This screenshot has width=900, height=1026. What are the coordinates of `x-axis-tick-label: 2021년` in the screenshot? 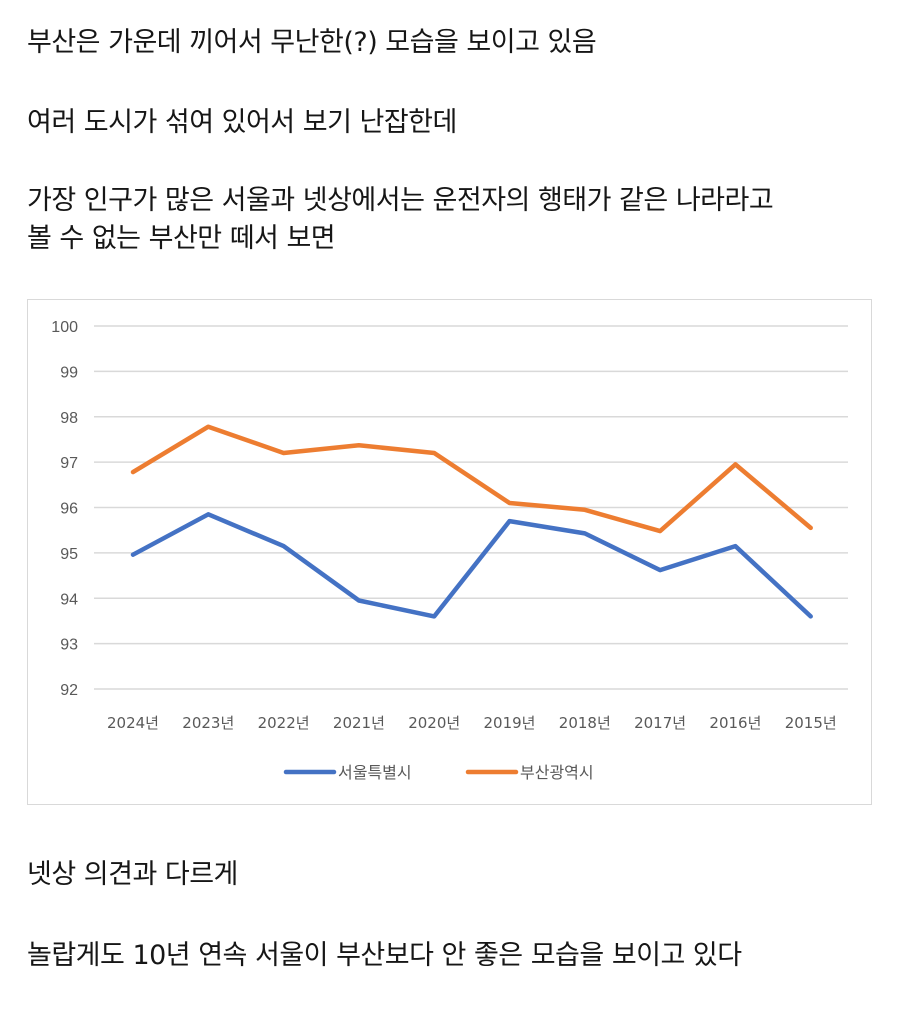 It's located at (359, 723).